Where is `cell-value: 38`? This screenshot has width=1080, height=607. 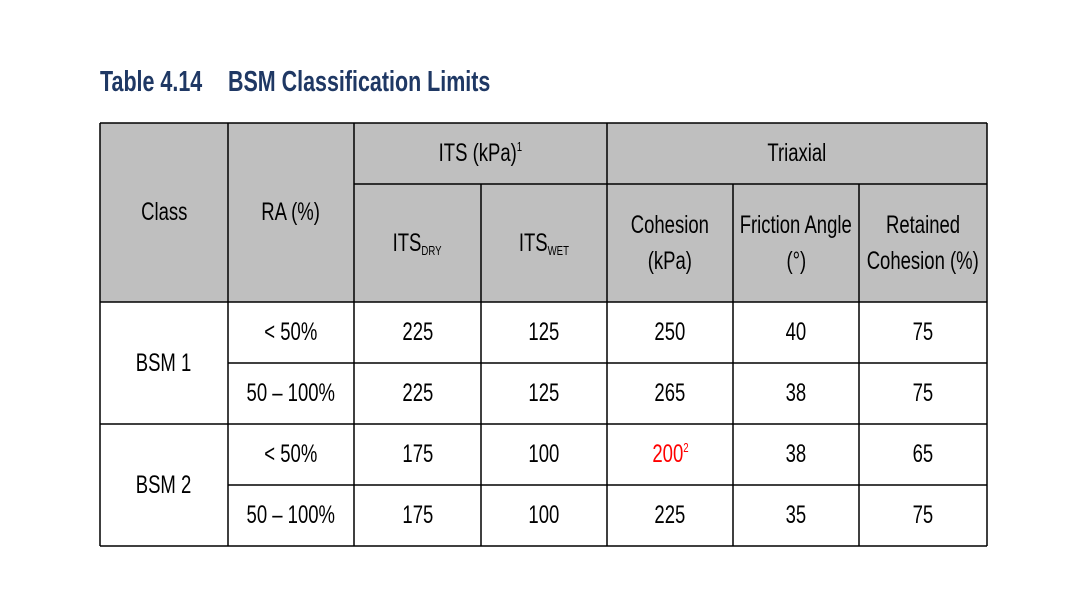 cell-value: 38 is located at coordinates (796, 454).